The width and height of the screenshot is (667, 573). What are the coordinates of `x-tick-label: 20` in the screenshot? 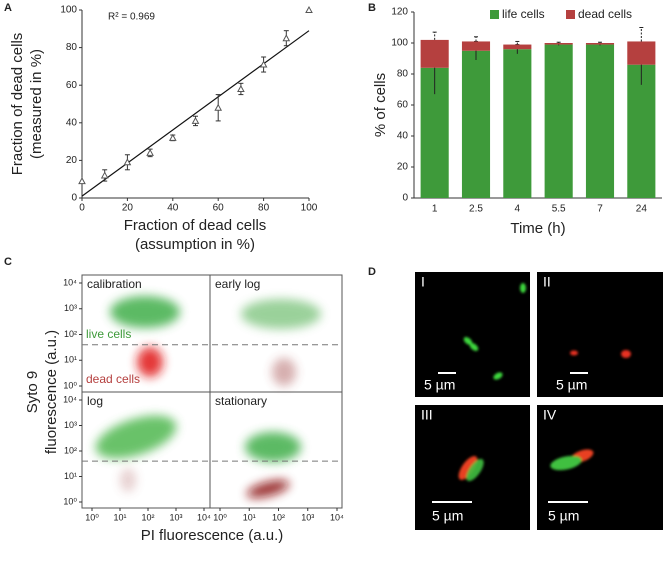 It's located at (128, 208).